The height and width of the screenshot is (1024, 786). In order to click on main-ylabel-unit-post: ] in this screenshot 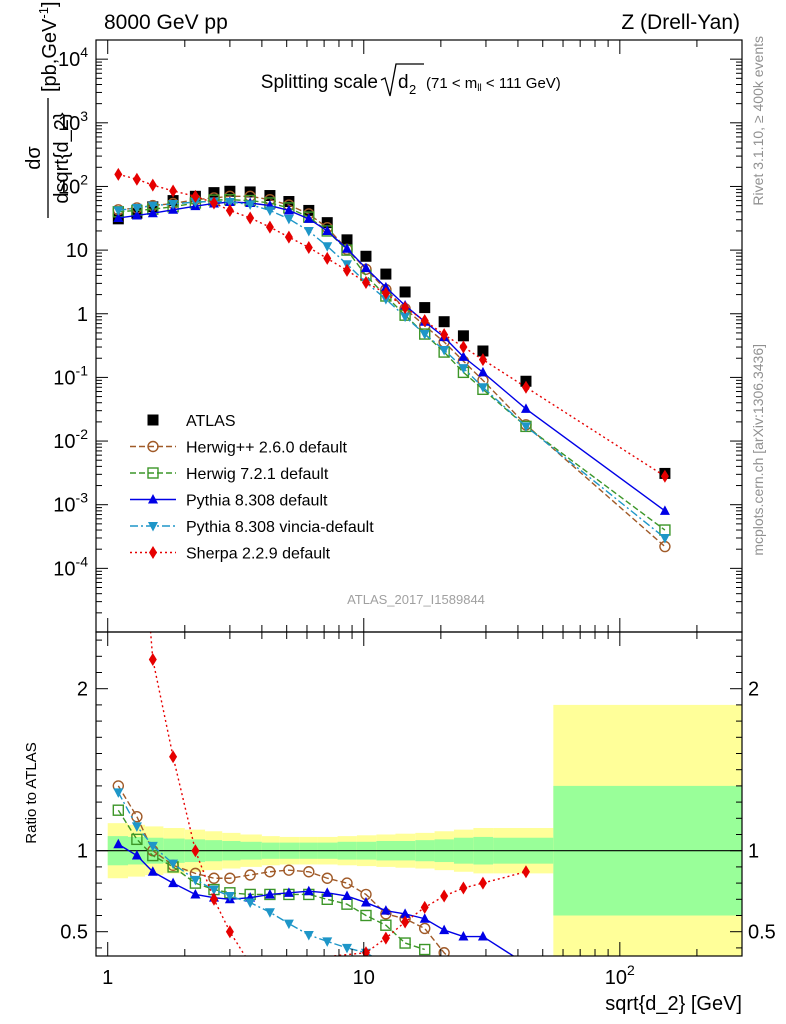, I will do `click(50, 4)`.